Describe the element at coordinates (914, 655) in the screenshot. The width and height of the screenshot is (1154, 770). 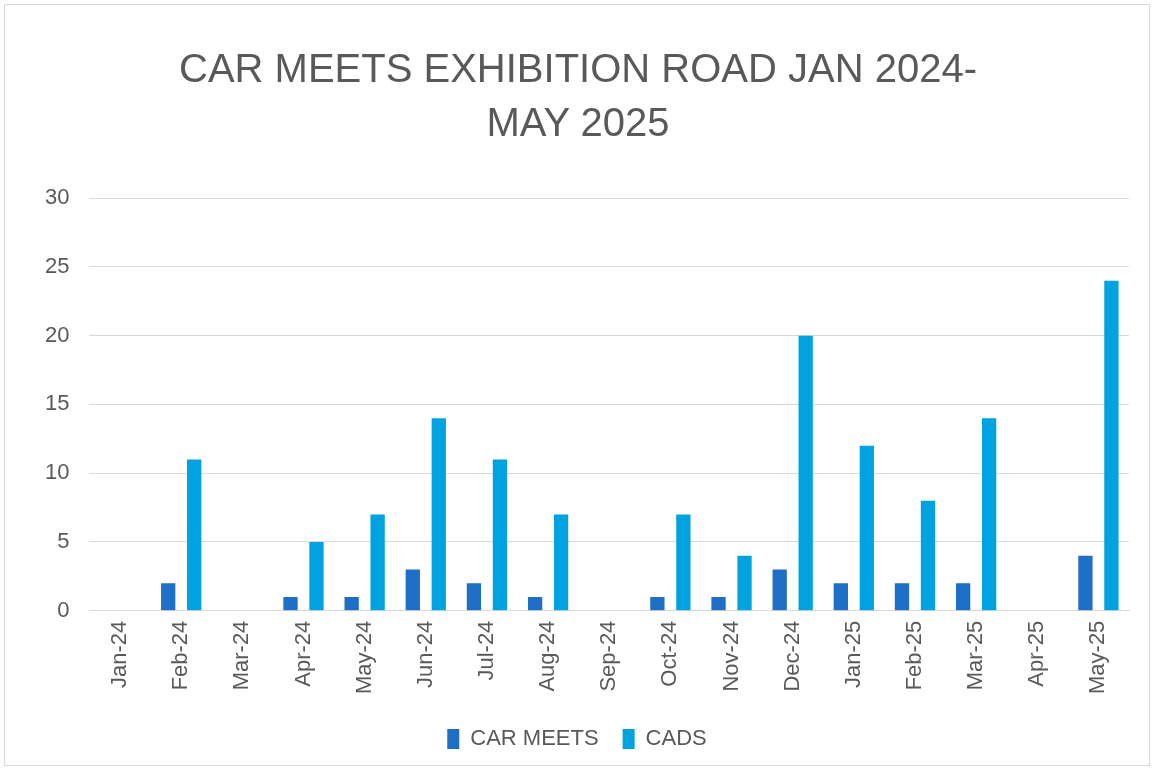
I see `x-tick-label: Feb-25` at that location.